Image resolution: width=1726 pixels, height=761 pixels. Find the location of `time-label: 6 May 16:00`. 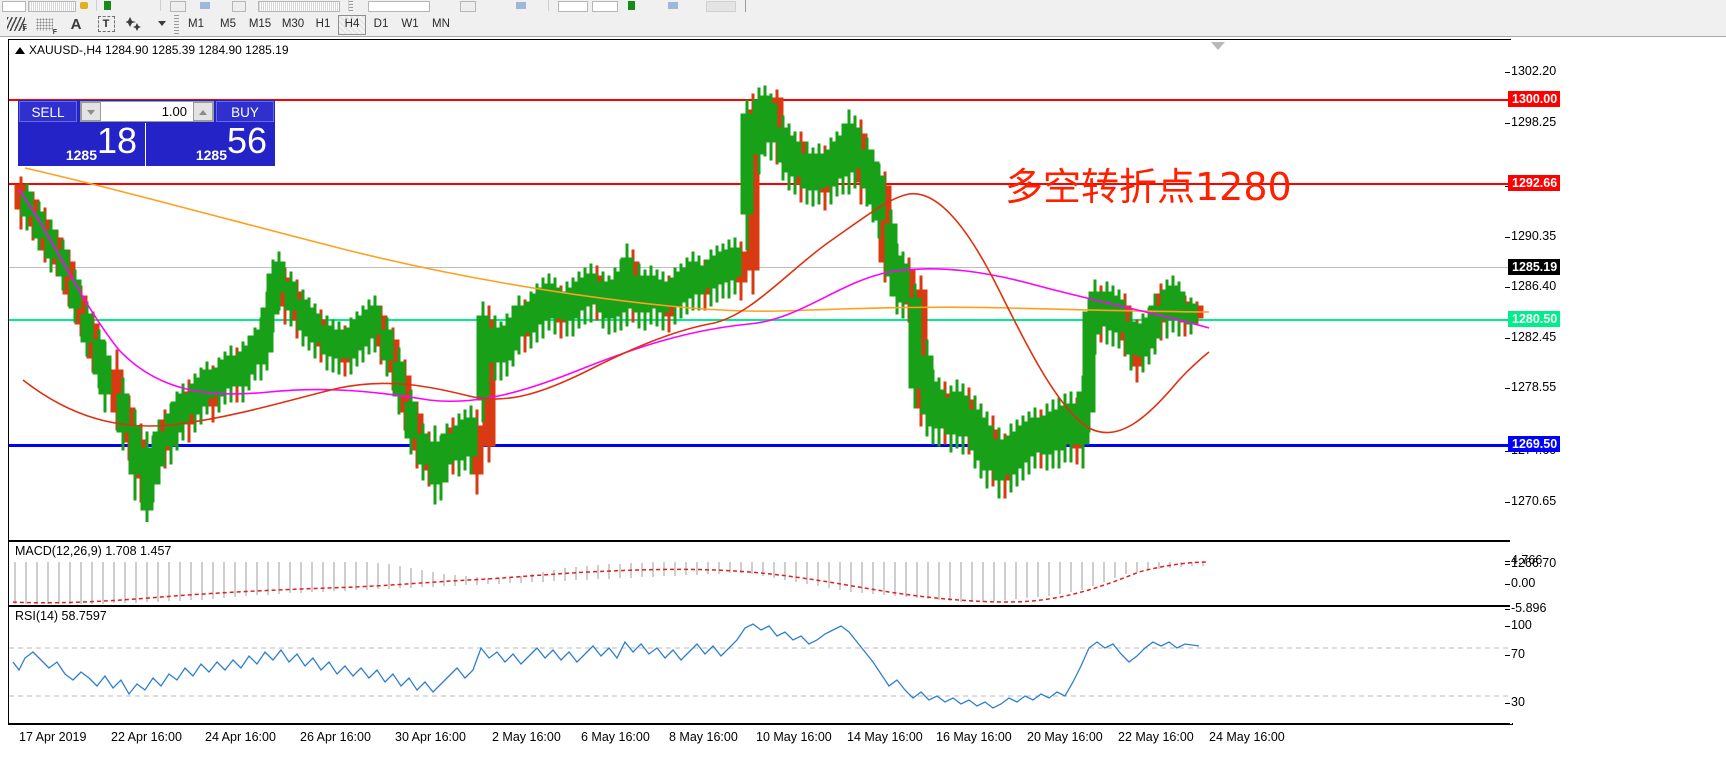

time-label: 6 May 16:00 is located at coordinates (615, 737).